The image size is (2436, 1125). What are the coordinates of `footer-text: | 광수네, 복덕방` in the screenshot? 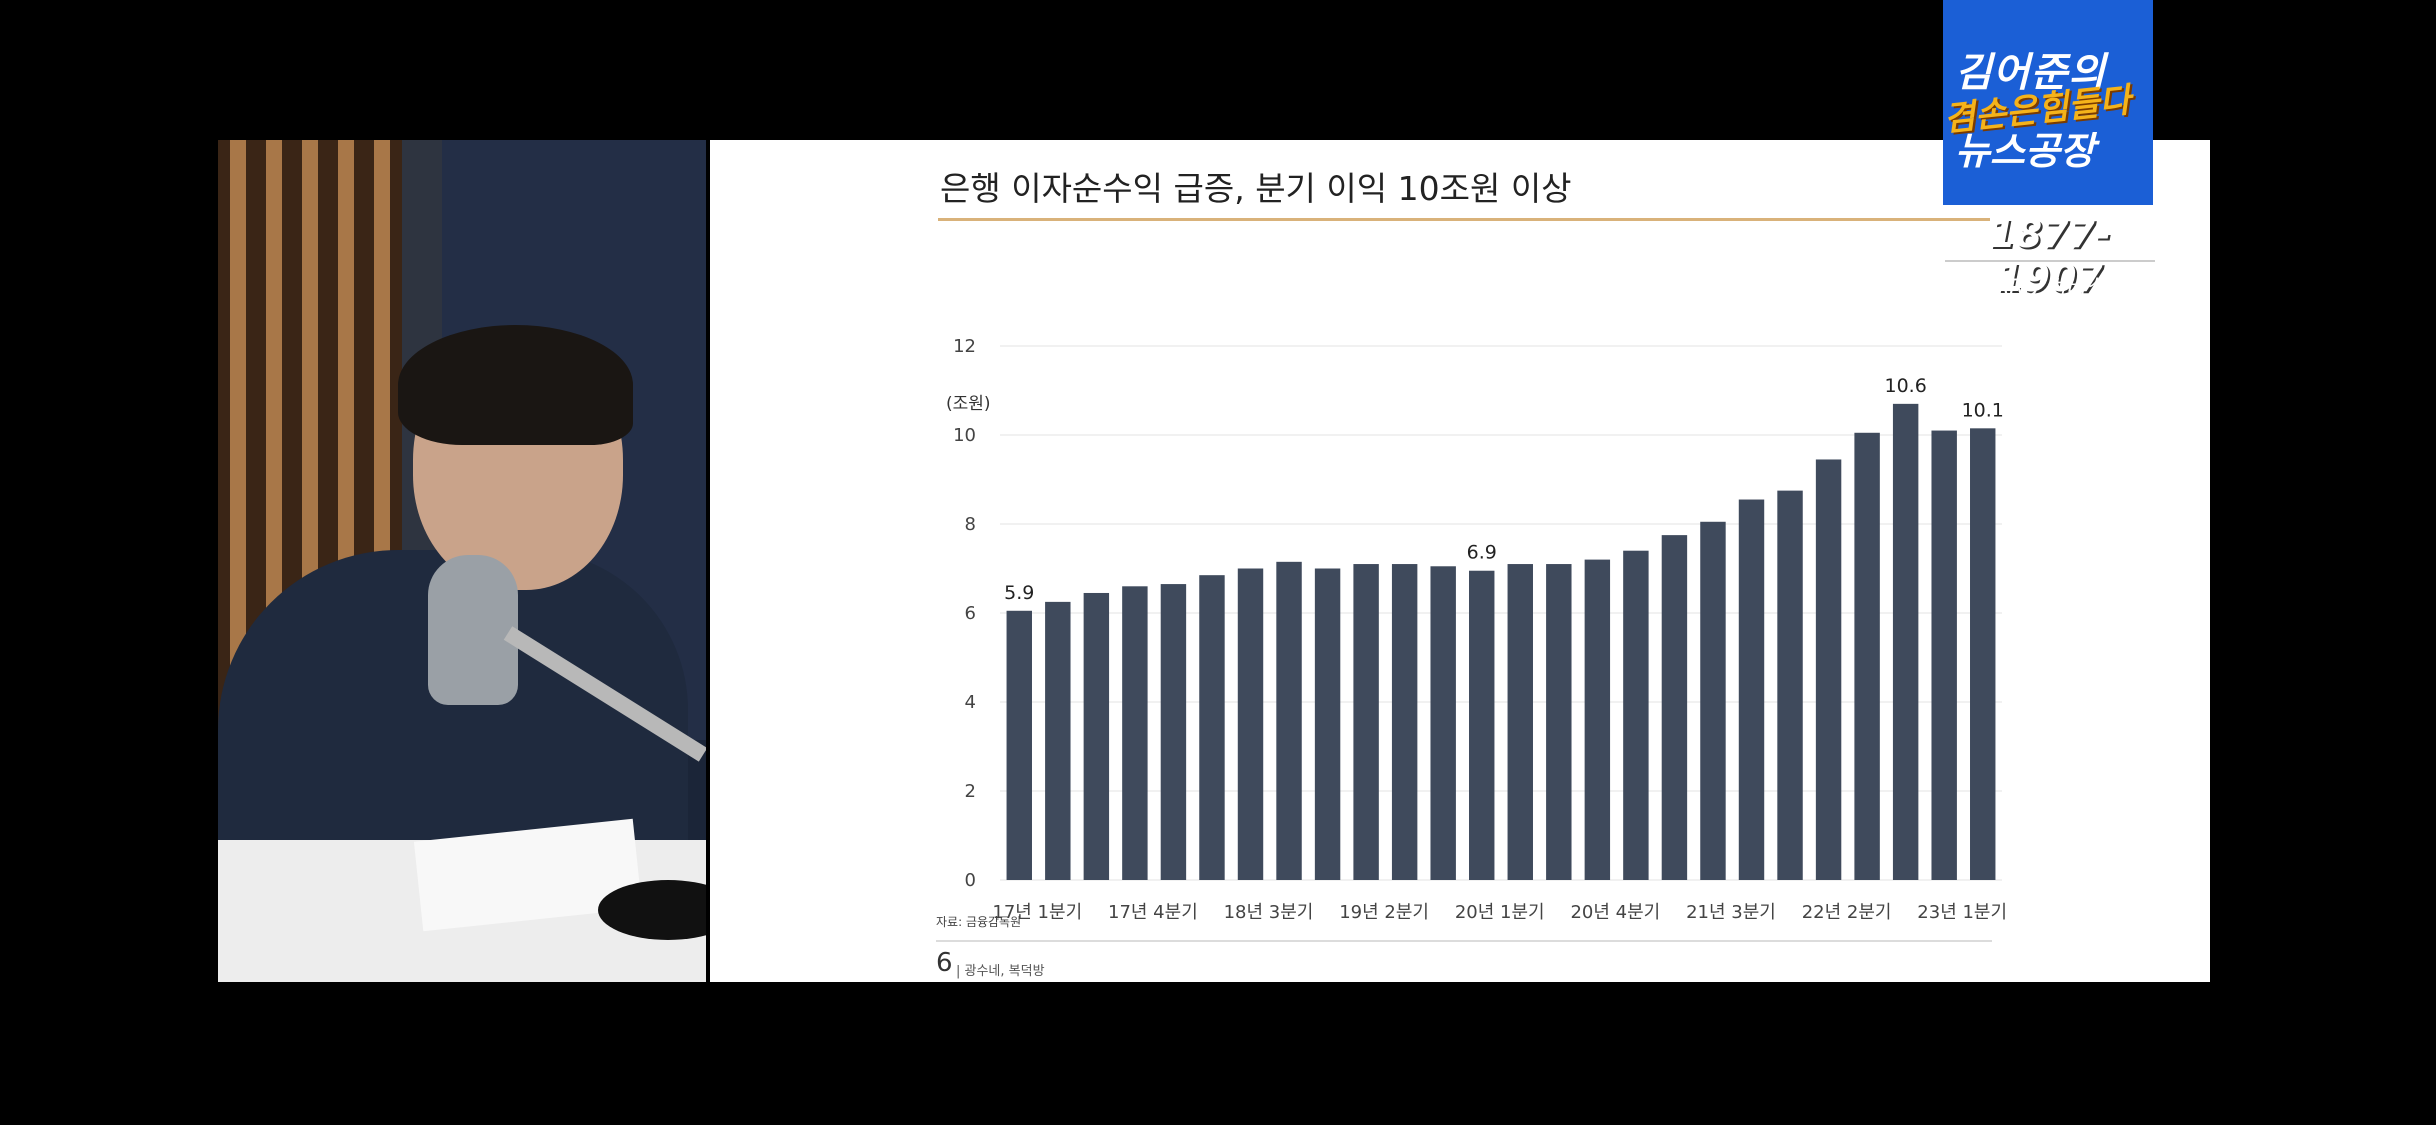 It's located at (1000, 971).